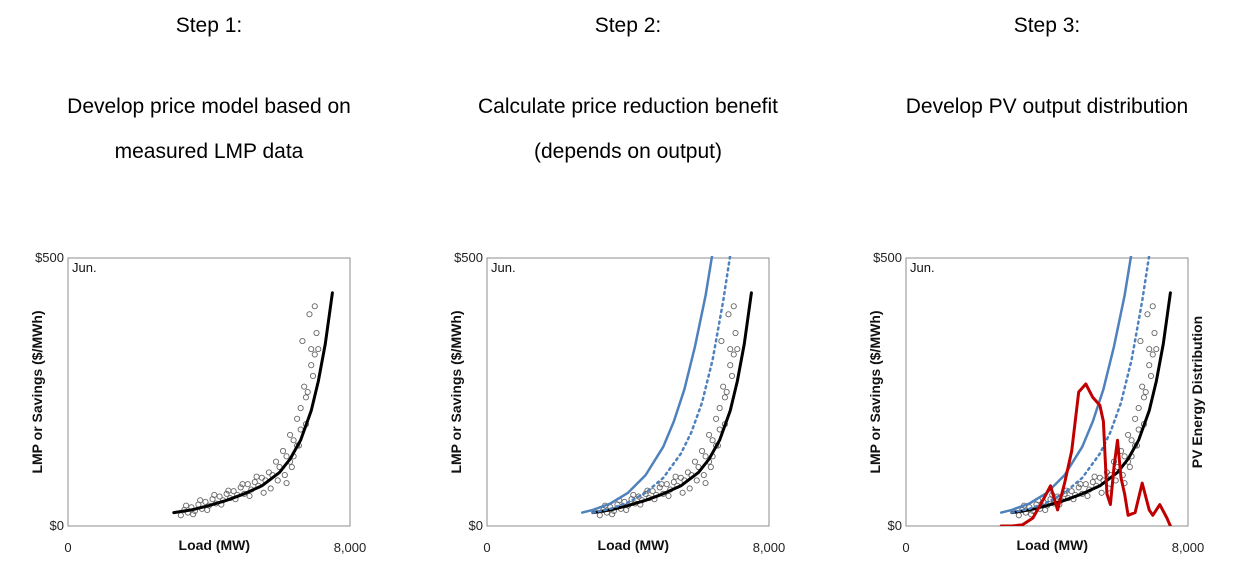 The height and width of the screenshot is (561, 1256). I want to click on step-description-line: Calculate price reduction benefit, so click(627, 106).